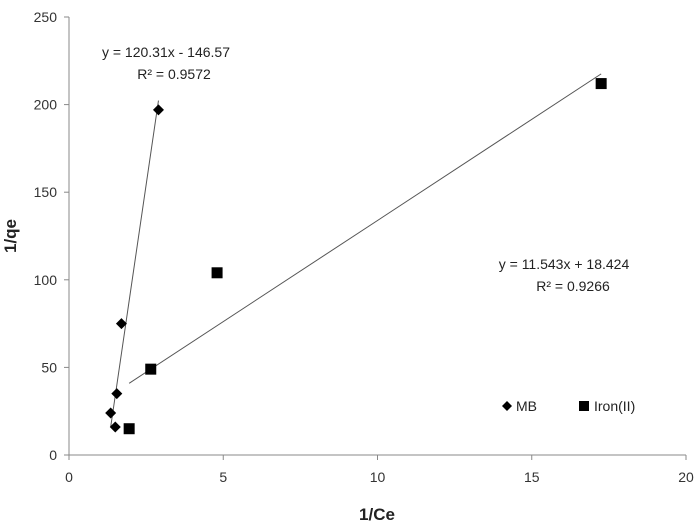  What do you see at coordinates (134, 264) in the screenshot?
I see `mb-trendline` at bounding box center [134, 264].